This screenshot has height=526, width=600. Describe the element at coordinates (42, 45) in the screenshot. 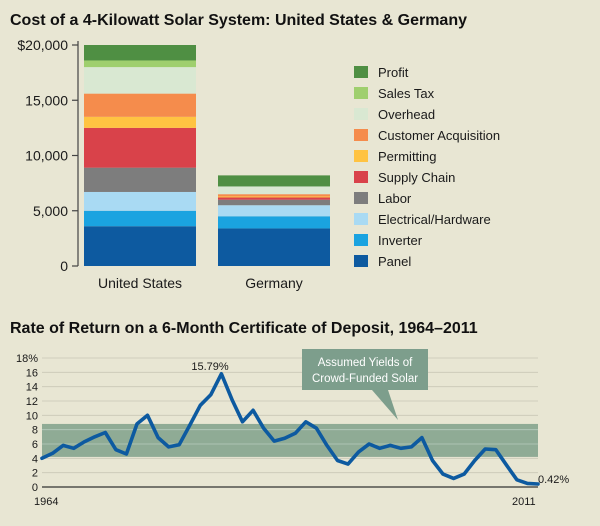

I see `bar-y-tick-label: $20,000` at that location.